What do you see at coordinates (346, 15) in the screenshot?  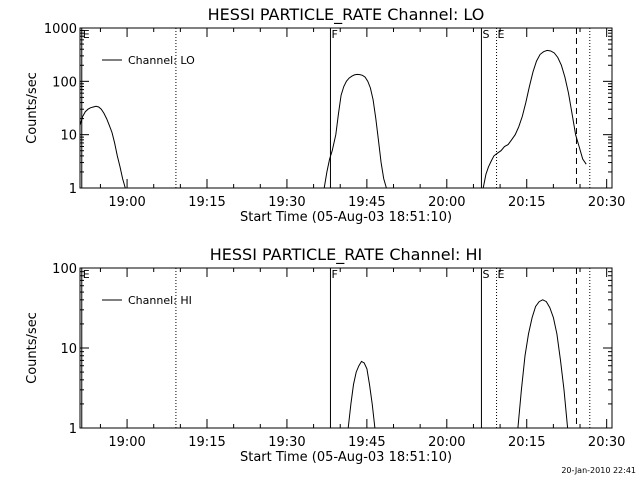 I see `chart-title: HESSI PARTICLE_RATE Channel: LO` at bounding box center [346, 15].